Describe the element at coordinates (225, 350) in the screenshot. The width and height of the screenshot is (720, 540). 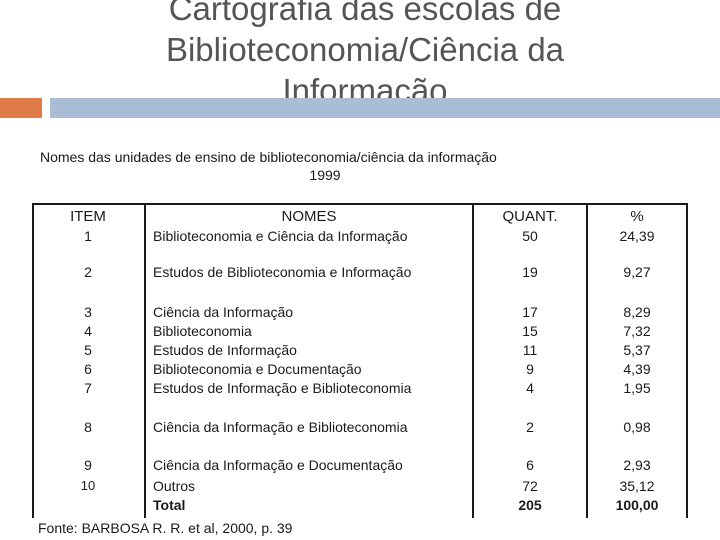
I see `table-cell-nome: Estudos de Informação` at that location.